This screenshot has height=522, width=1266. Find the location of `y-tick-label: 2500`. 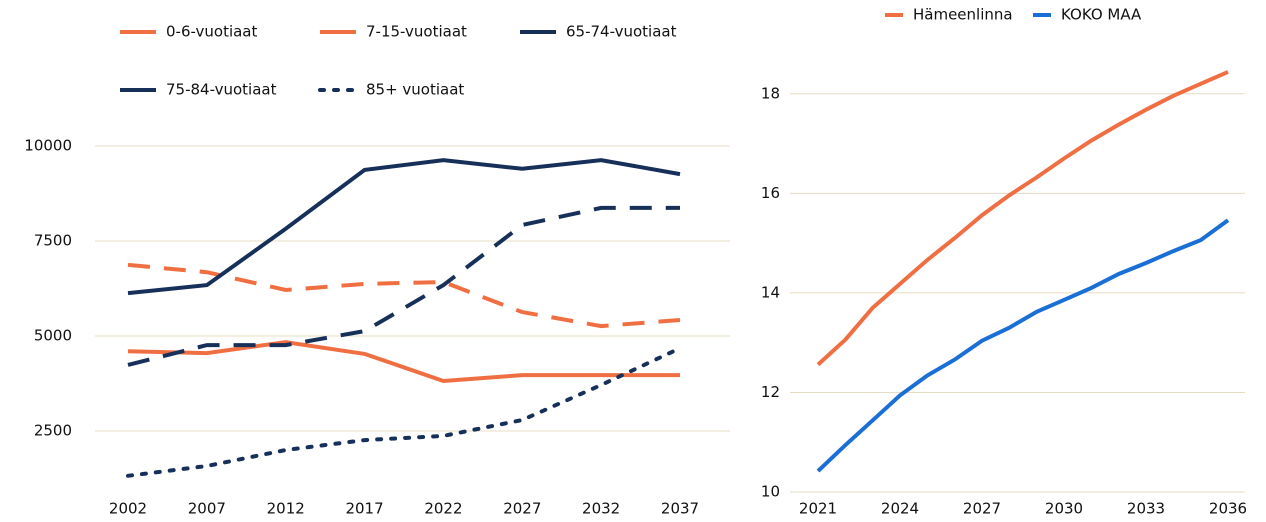

y-tick-label: 2500 is located at coordinates (53, 431).